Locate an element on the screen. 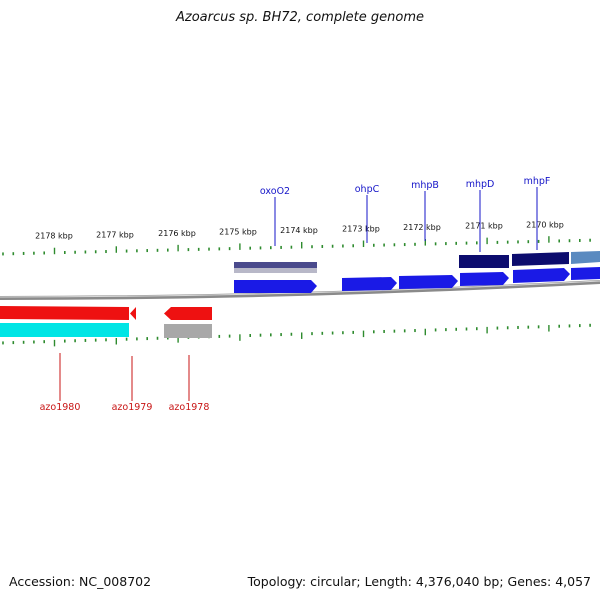 The width and height of the screenshot is (600, 600). scale-label-2177-kbp: 2177 kbp is located at coordinates (115, 234).